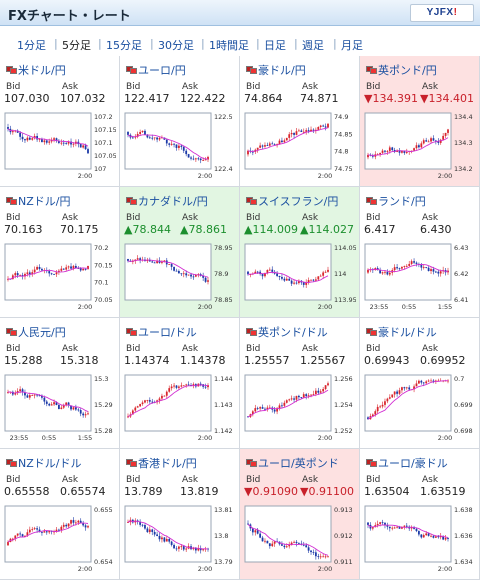 This screenshot has height=581, width=480. I want to click on tab-6: 日足, so click(275, 45).